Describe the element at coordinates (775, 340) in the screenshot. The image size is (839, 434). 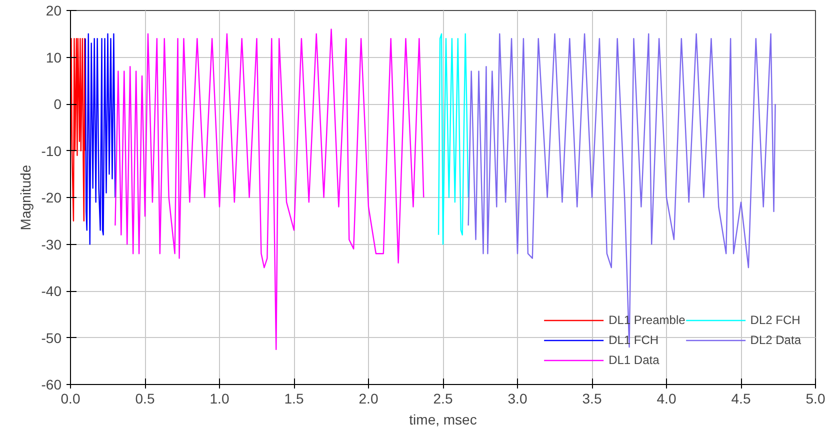
I see `legend-label: DL2 Data` at that location.